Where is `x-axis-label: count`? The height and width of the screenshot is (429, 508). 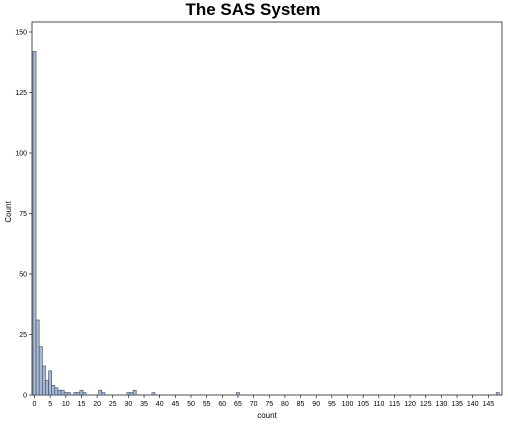
x-axis-label: count is located at coordinates (267, 415).